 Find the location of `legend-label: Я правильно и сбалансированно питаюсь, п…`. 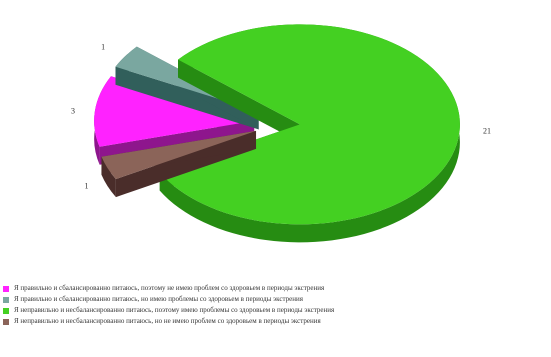

legend-label: Я правильно и сбалансированно питаюсь, п… is located at coordinates (169, 288).